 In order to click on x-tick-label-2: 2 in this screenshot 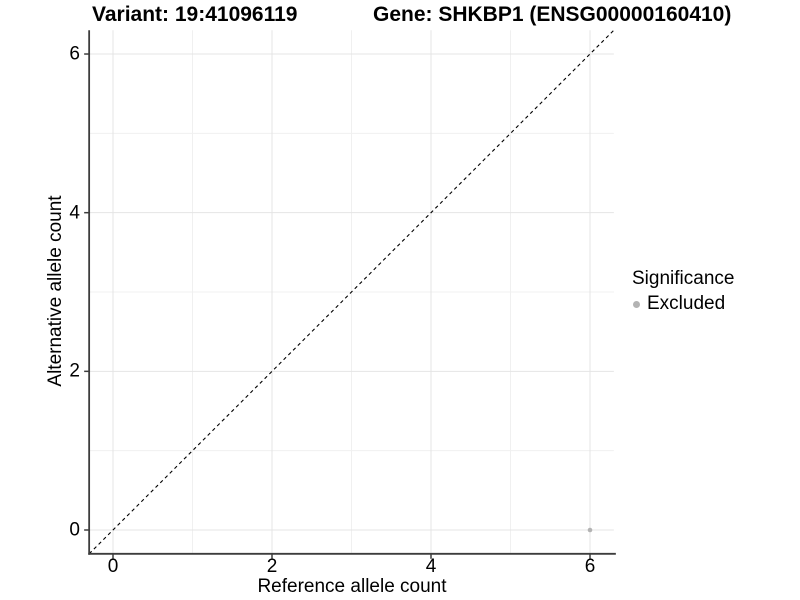, I will do `click(272, 566)`.